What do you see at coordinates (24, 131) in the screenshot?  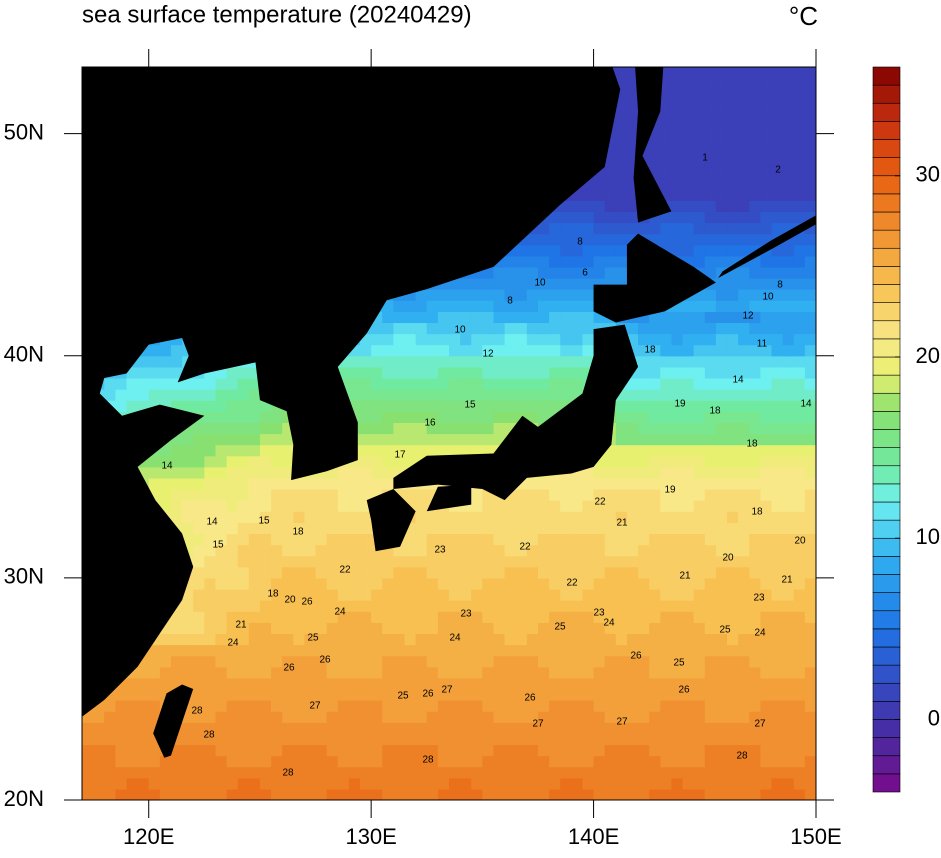 I see `y-tick-label: 50N` at bounding box center [24, 131].